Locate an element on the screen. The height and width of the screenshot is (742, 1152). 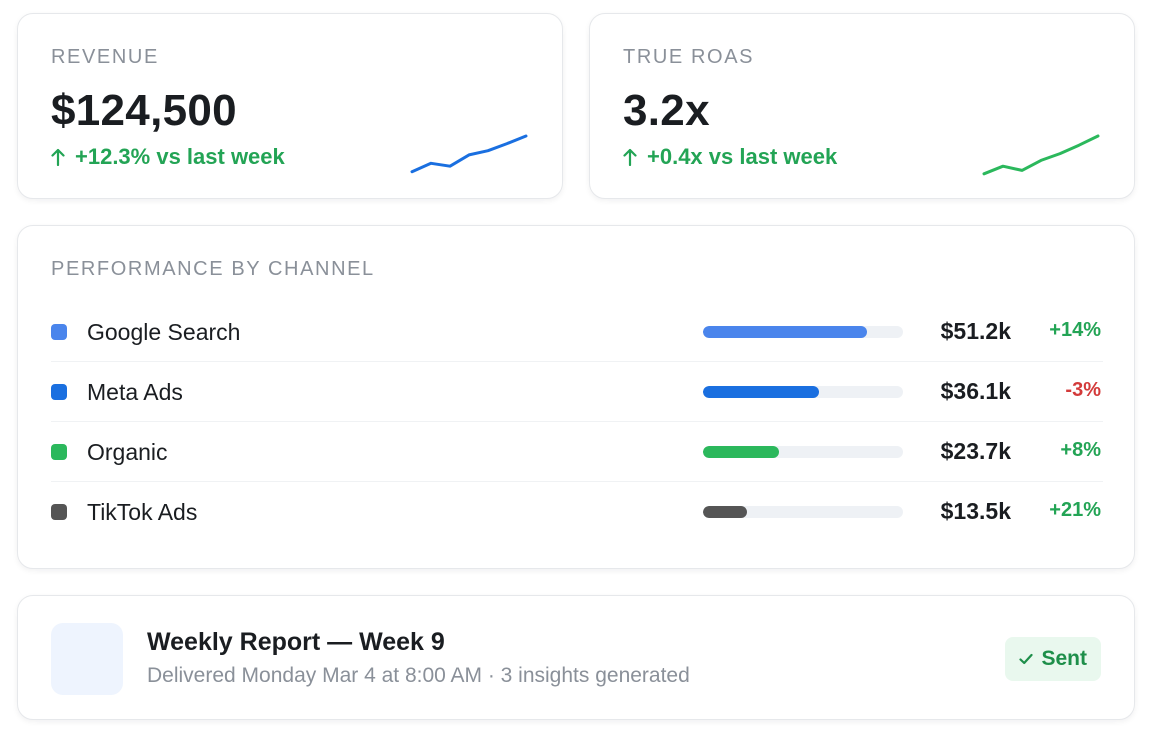
channel-label: TikTok Ads is located at coordinates (142, 512).